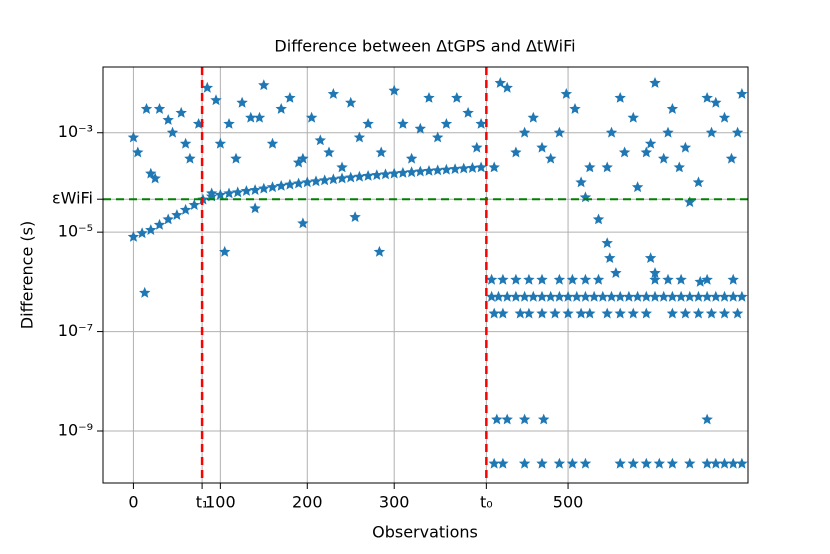 This screenshot has width=830, height=554. I want to click on x-tick-label: 0, so click(133, 502).